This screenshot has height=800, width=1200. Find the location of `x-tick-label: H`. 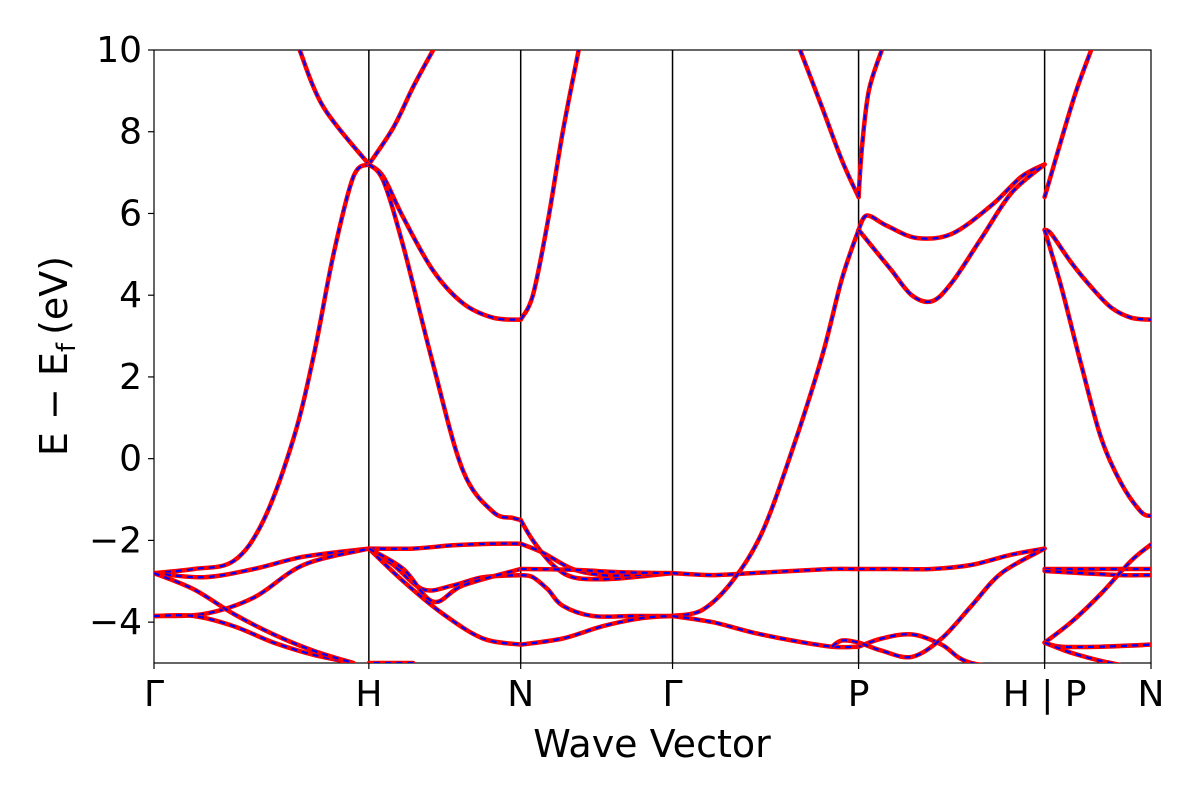

x-tick-label: H is located at coordinates (368, 694).